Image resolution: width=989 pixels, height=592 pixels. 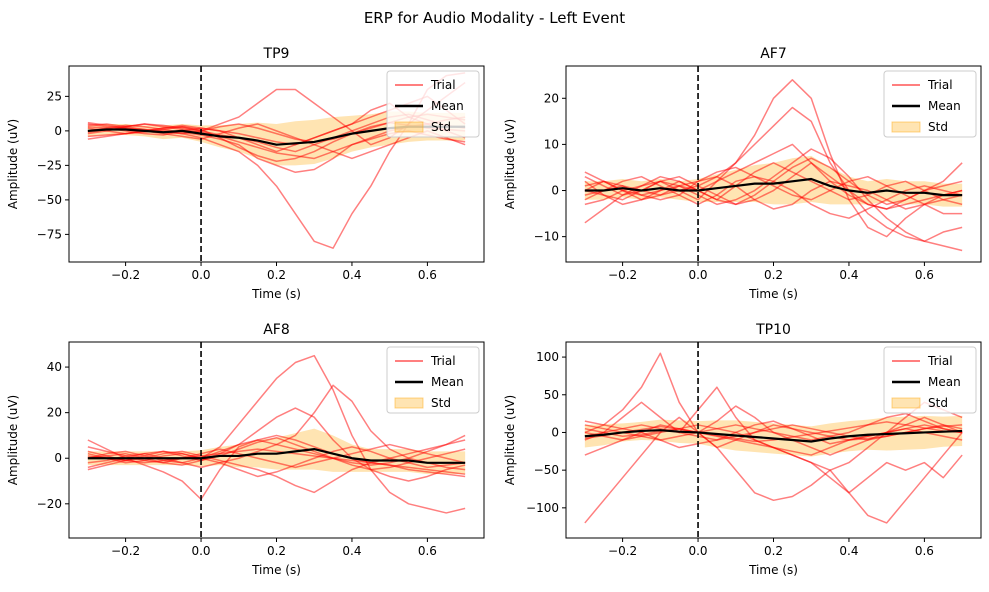 I want to click on y-tick-label: −100, so click(x=542, y=508).